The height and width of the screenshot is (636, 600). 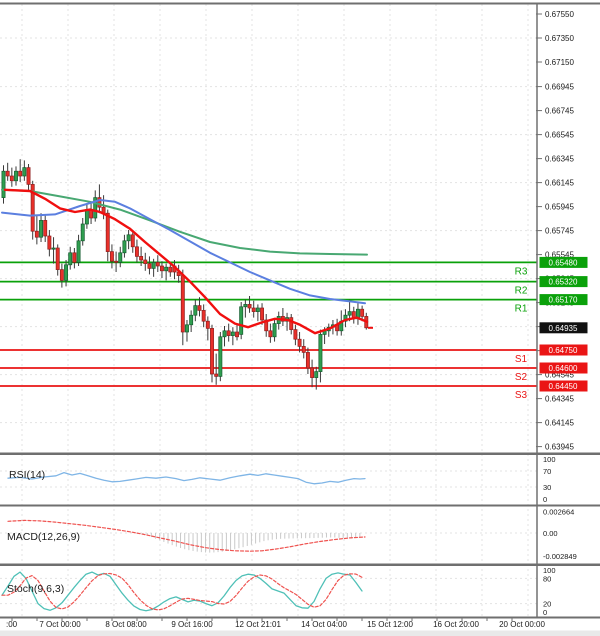 I want to click on svg-text: S2, so click(x=521, y=377).